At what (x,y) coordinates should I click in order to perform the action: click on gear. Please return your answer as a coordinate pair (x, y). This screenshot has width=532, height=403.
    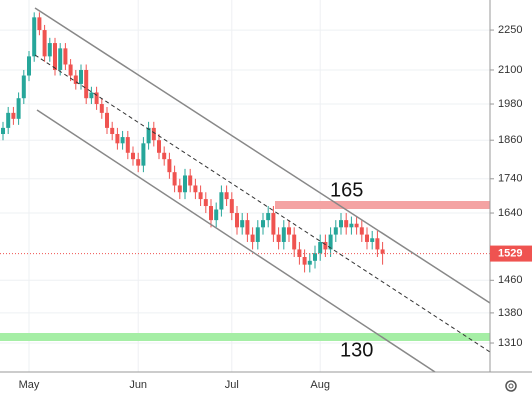
    Looking at the image, I should click on (511, 386).